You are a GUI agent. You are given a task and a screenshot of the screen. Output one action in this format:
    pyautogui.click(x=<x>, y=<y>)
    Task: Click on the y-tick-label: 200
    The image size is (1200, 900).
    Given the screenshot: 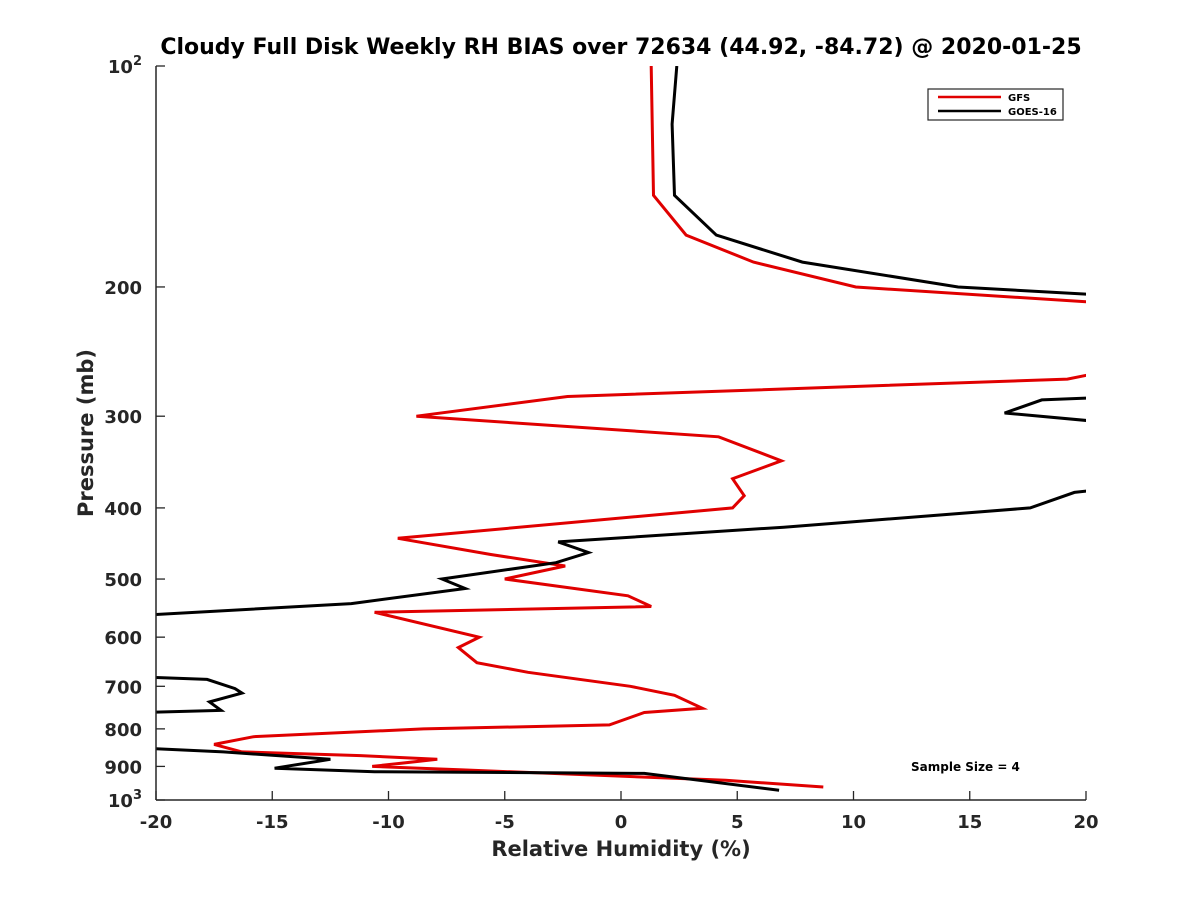 What is the action you would take?
    pyautogui.click(x=123, y=288)
    